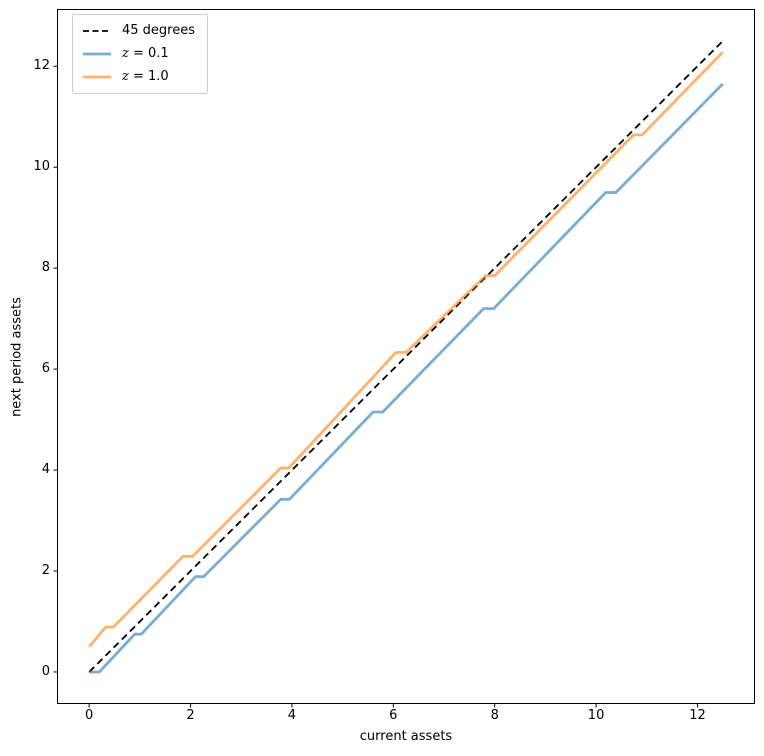 The image size is (764, 756). What do you see at coordinates (45, 268) in the screenshot?
I see `y-tick-label: 8` at bounding box center [45, 268].